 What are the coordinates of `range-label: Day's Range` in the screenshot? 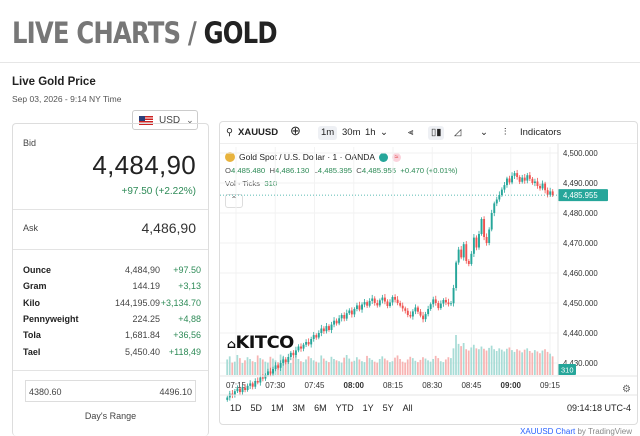 It's located at (110, 416).